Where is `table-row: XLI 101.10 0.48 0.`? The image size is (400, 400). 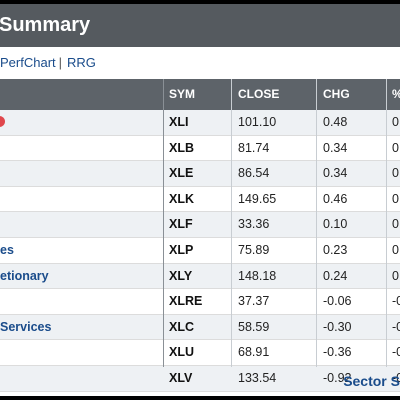 table-row: XLI 101.10 0.48 0. is located at coordinates (200, 123).